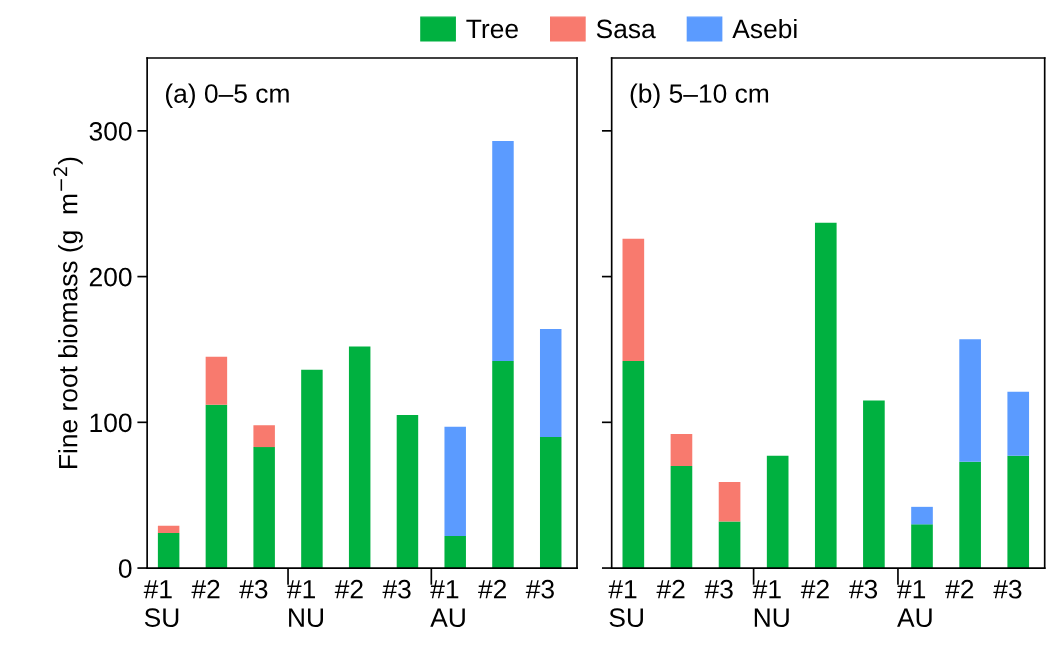  What do you see at coordinates (110, 131) in the screenshot?
I see `y-tick-label: 300` at bounding box center [110, 131].